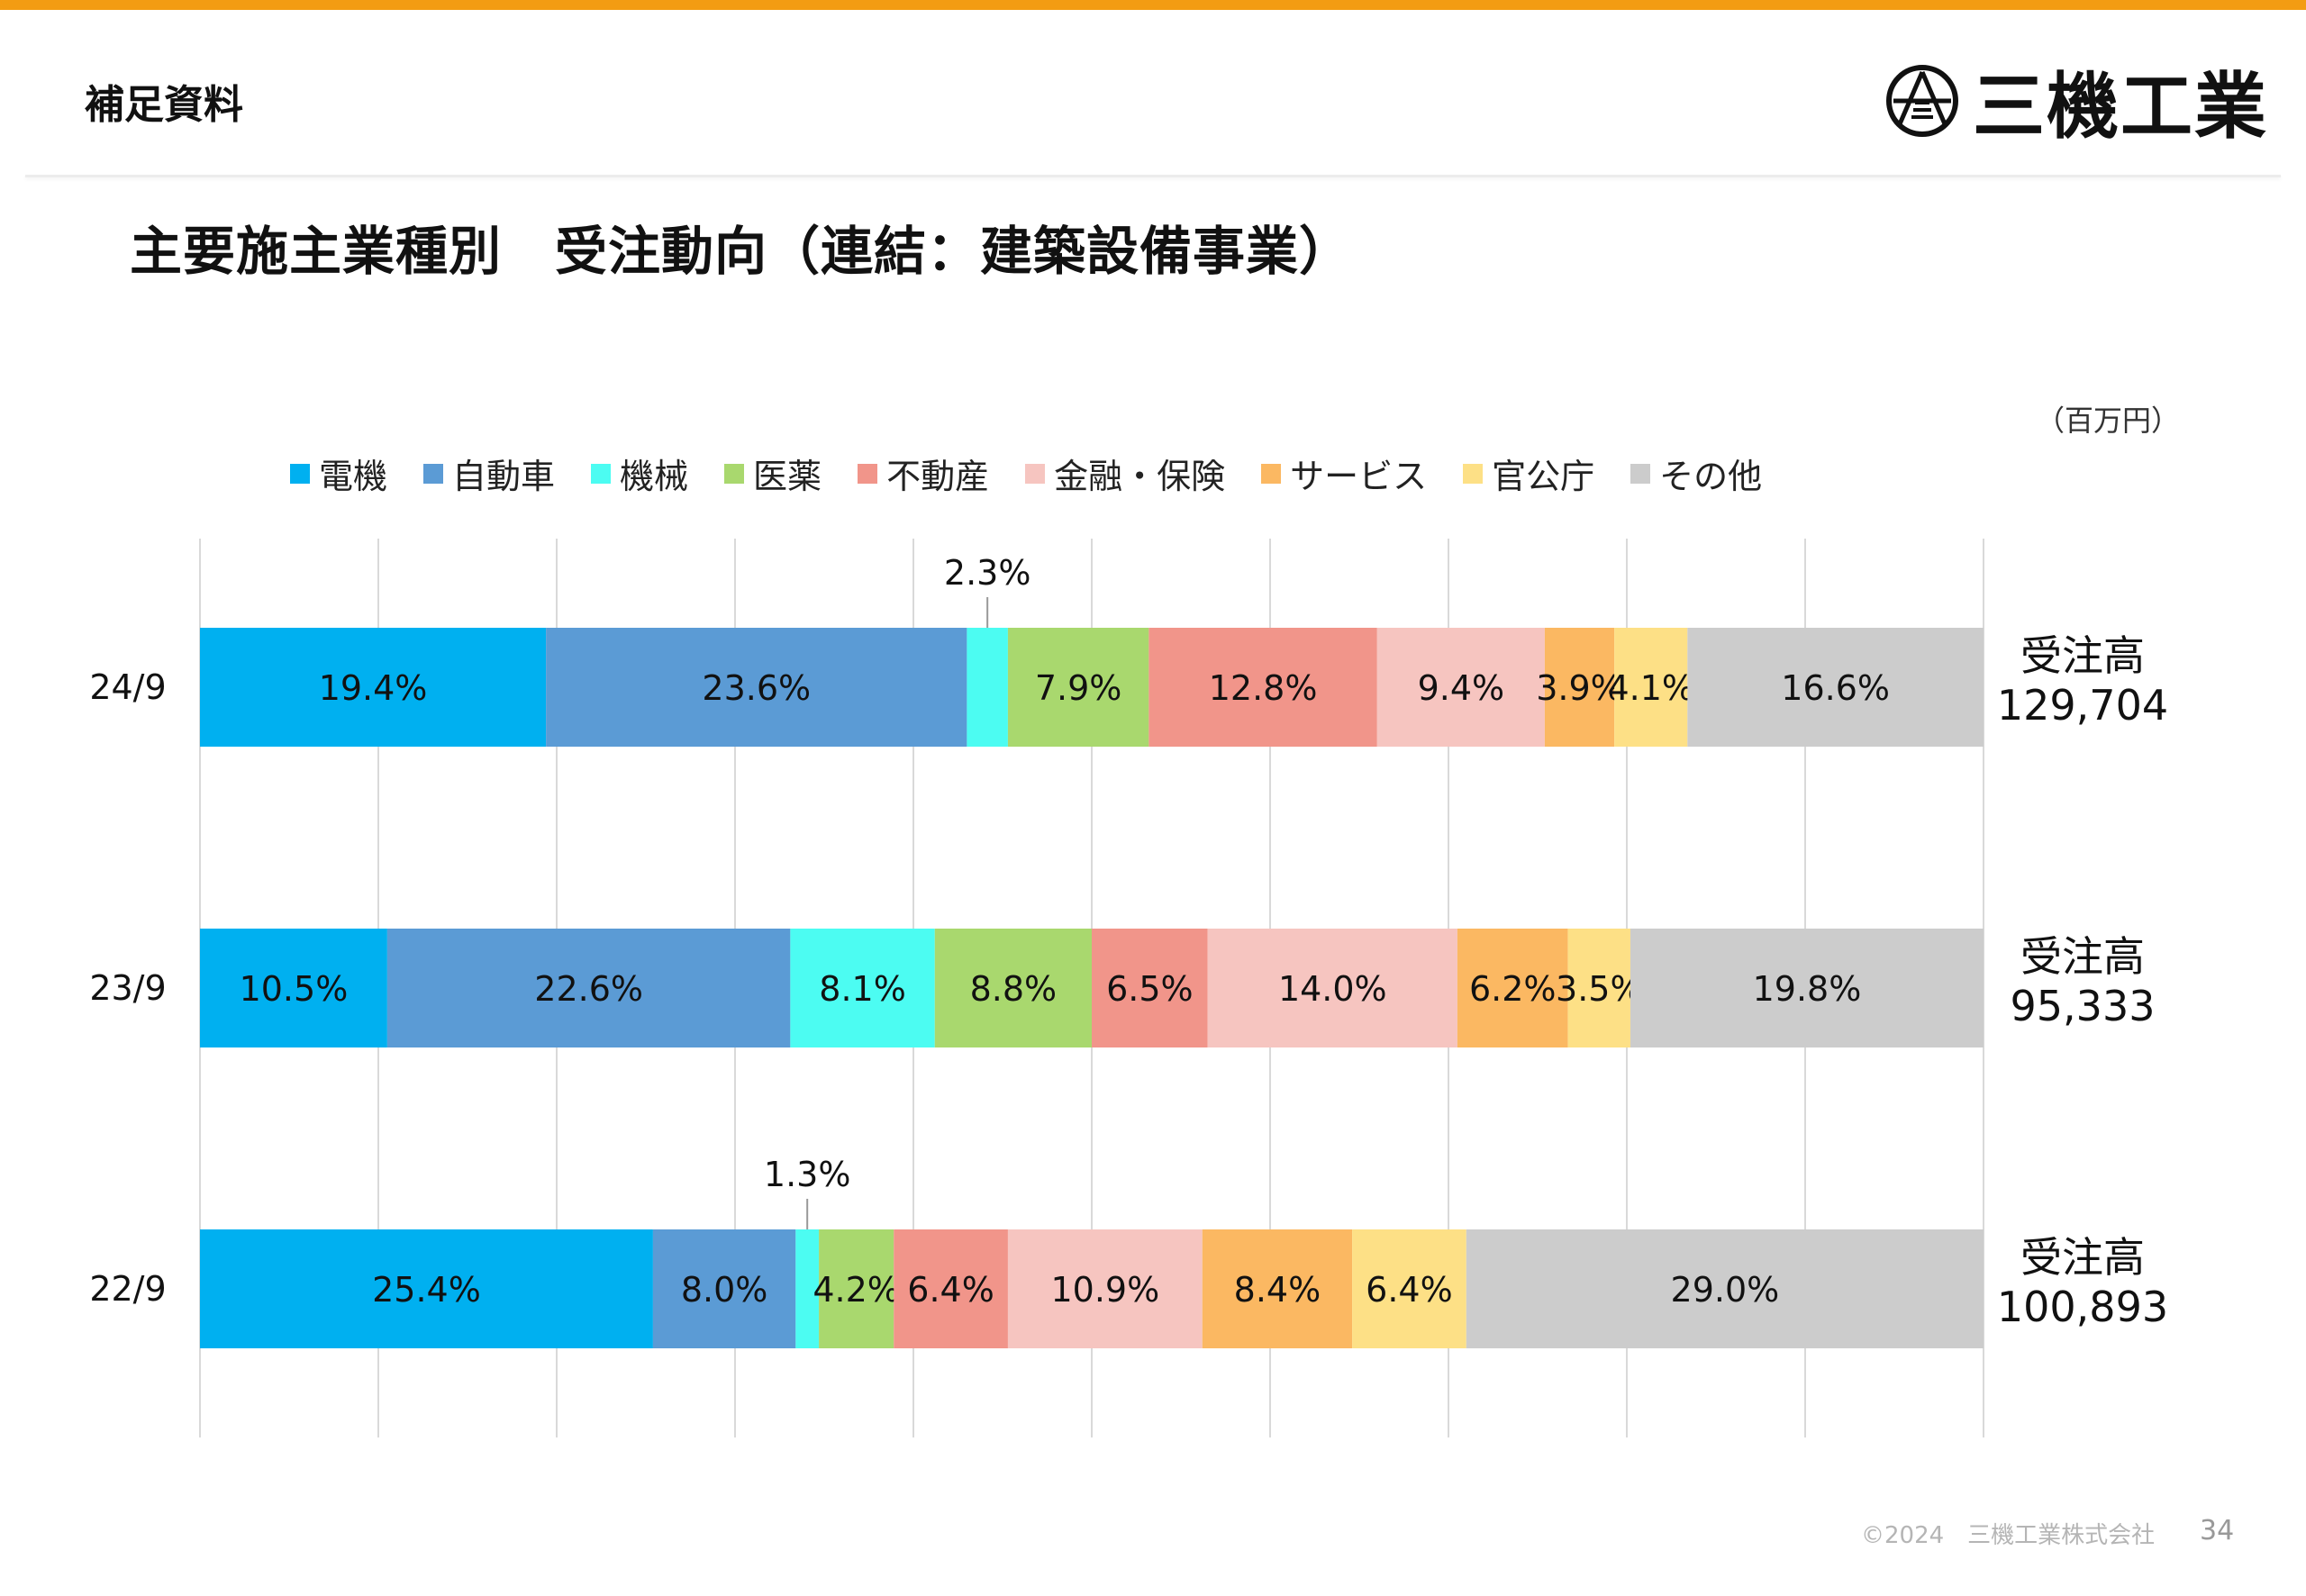 Image resolution: width=2306 pixels, height=1596 pixels. I want to click on legend-item-0: 電機, so click(338, 474).